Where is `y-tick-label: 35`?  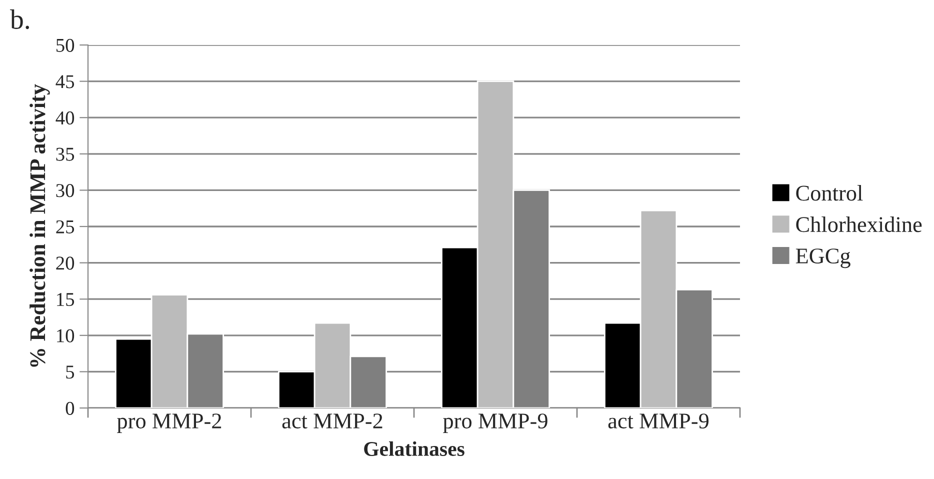 y-tick-label: 35 is located at coordinates (65, 154).